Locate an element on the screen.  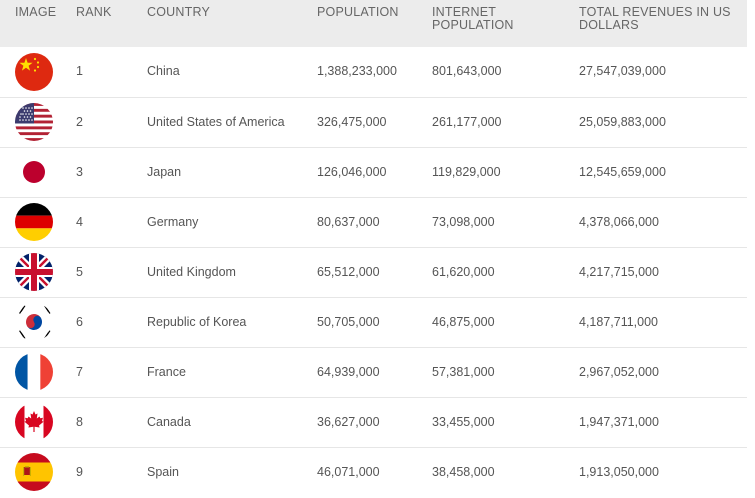
total-revenues-cell: 27,547,039,000 is located at coordinates (622, 71).